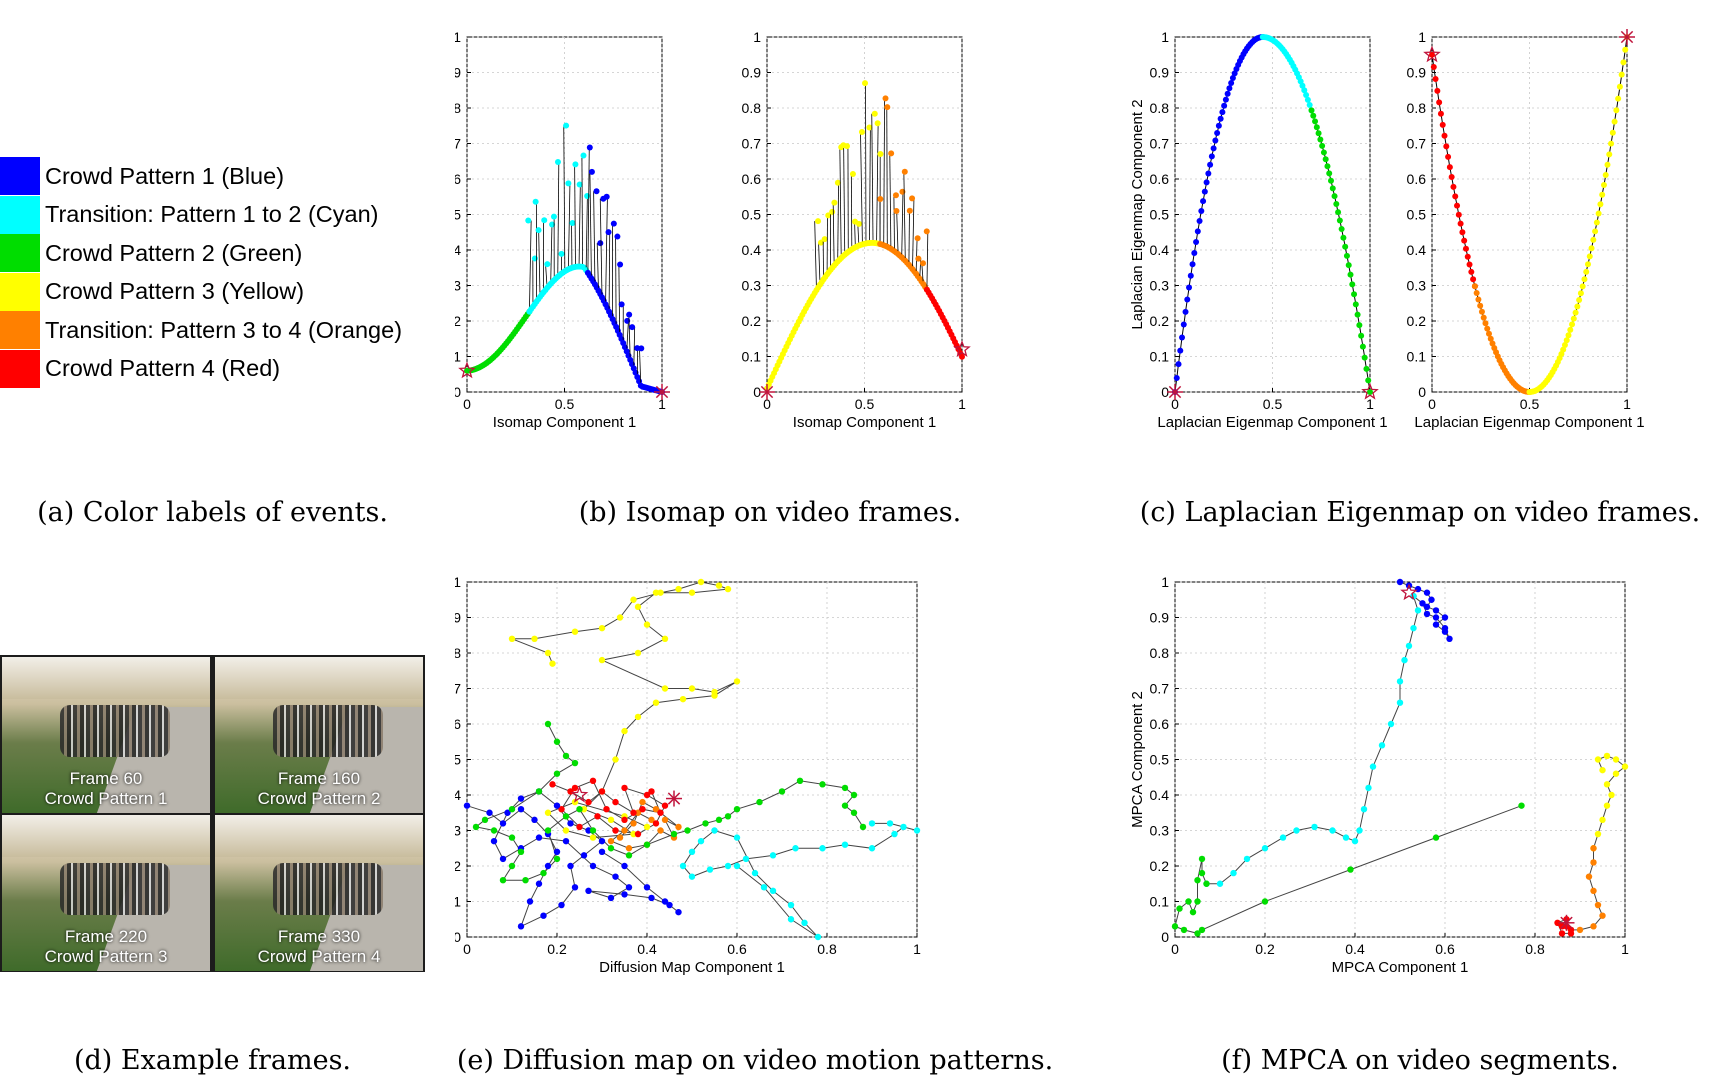 Image resolution: width=1725 pixels, height=1076 pixels. What do you see at coordinates (1417, 250) in the screenshot?
I see `y-tick-label: 0.4` at bounding box center [1417, 250].